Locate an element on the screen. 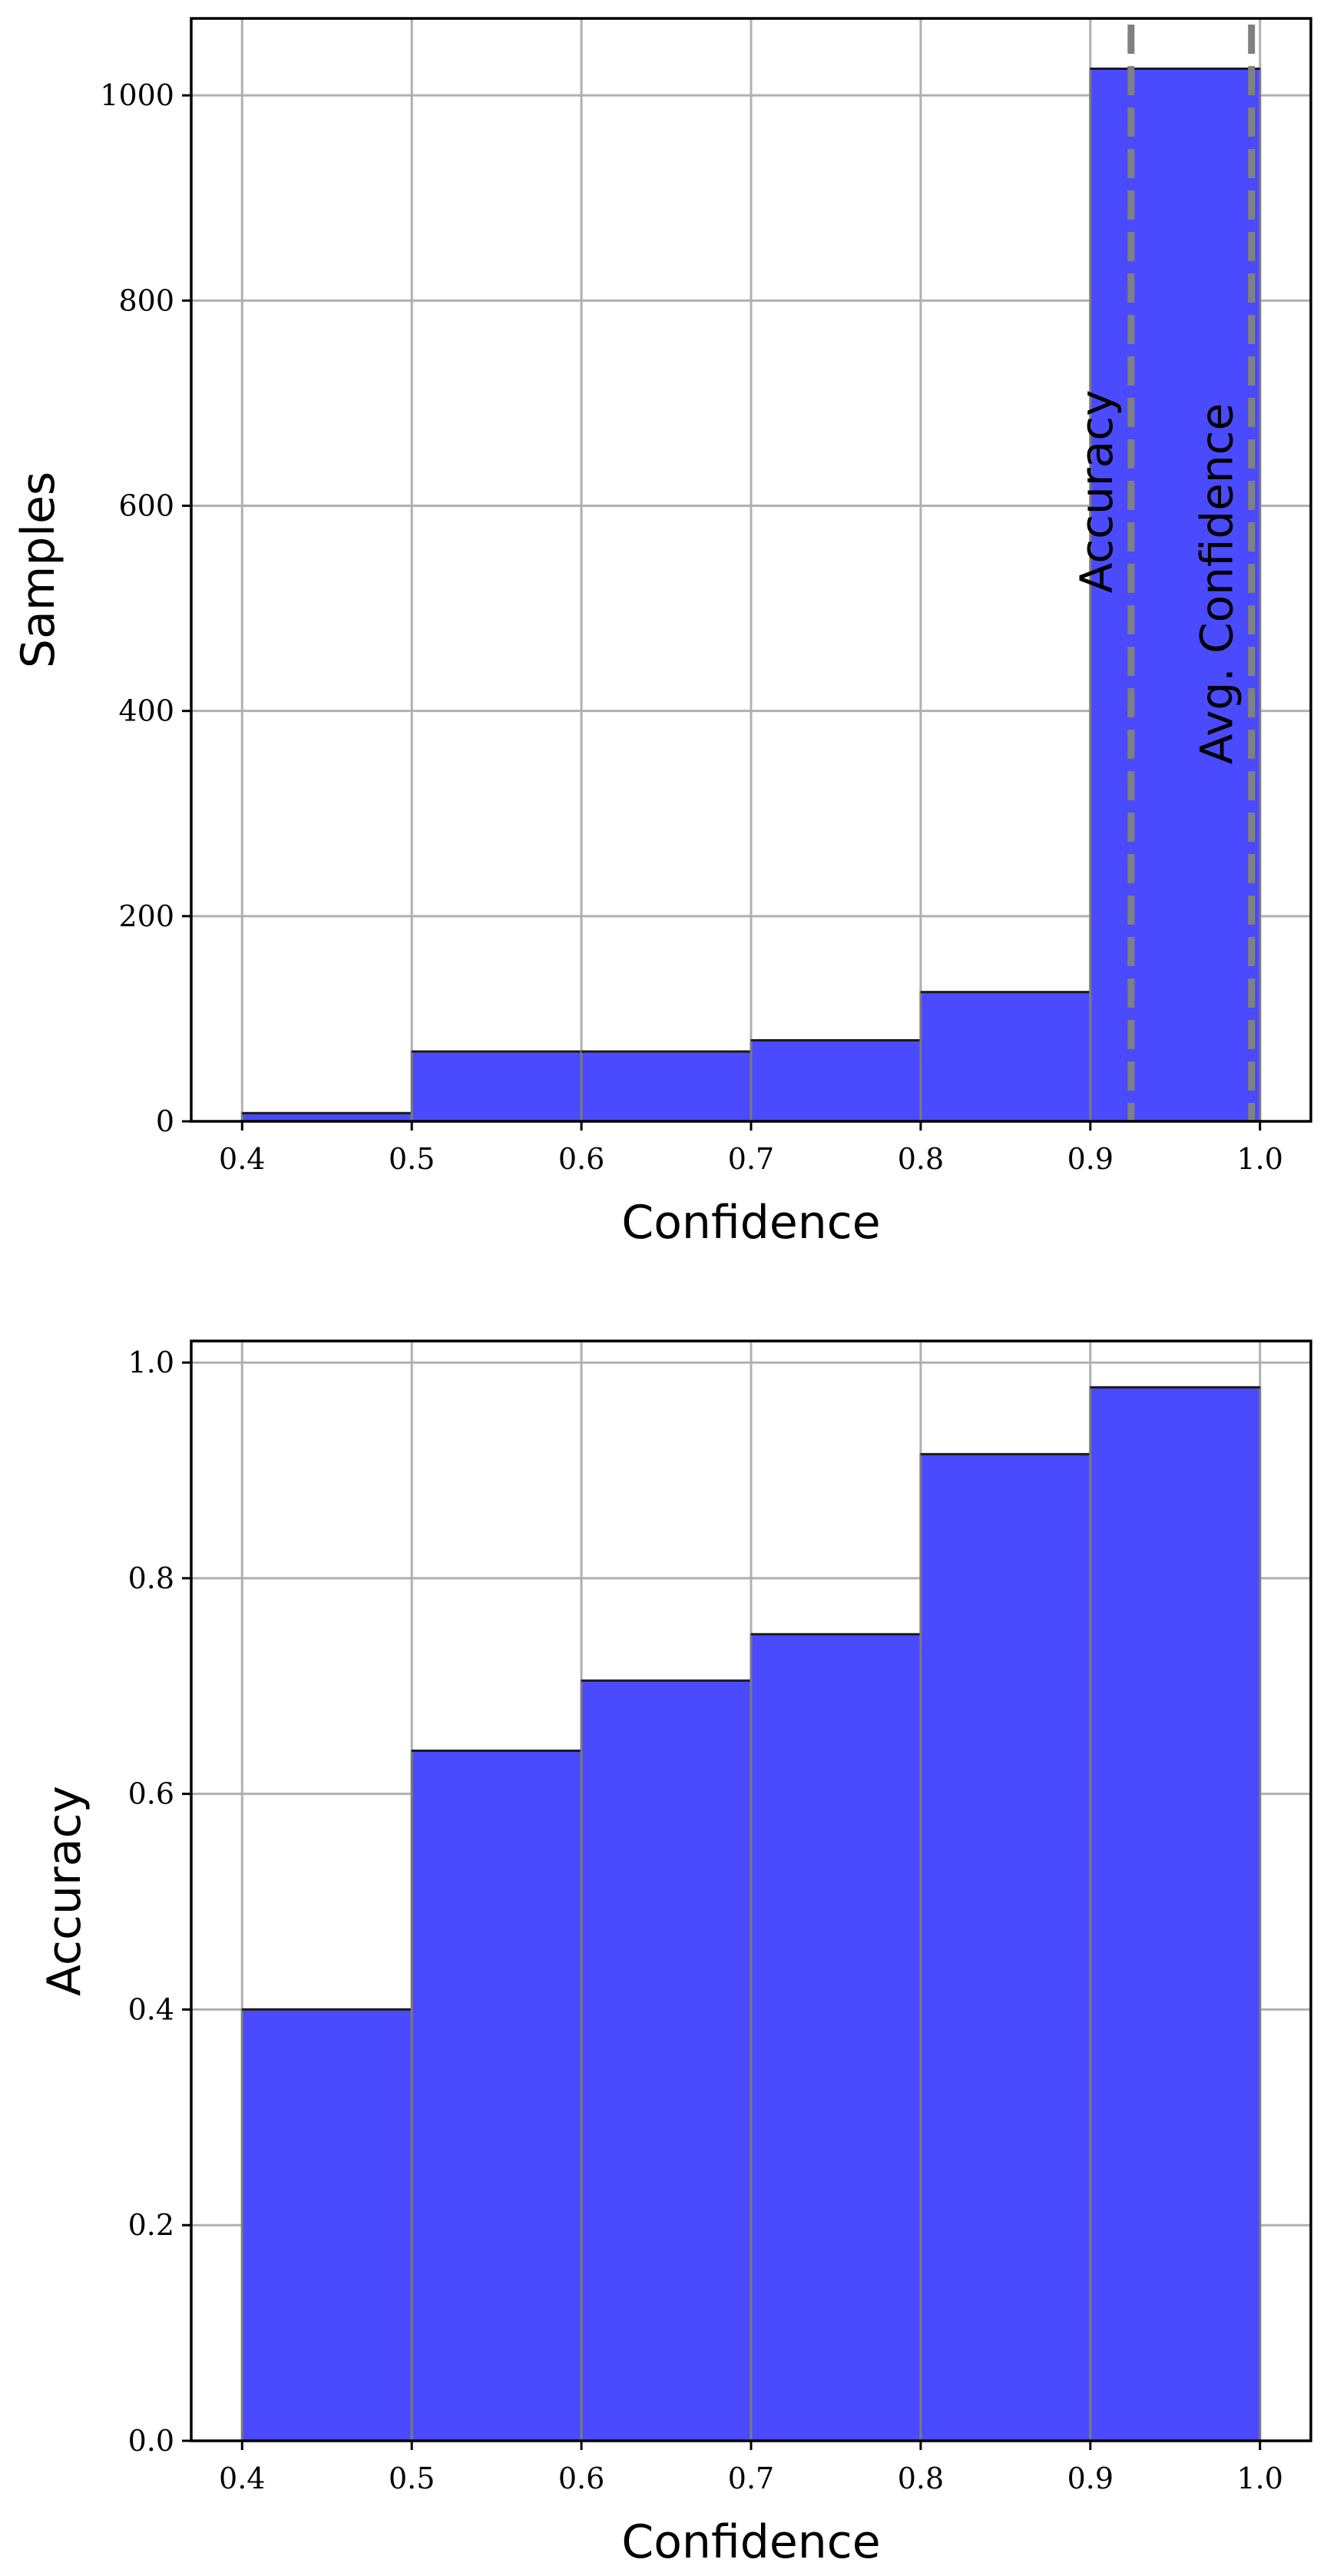  y-tick-label: 400 is located at coordinates (146, 711).